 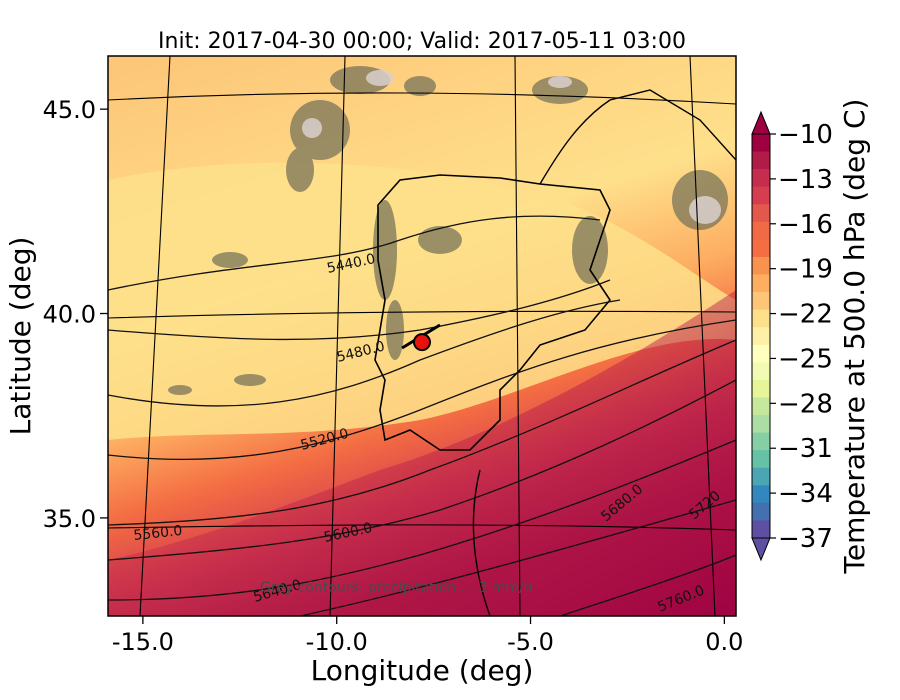 I want to click on colorbar-tick-label: −13, so click(x=805, y=180).